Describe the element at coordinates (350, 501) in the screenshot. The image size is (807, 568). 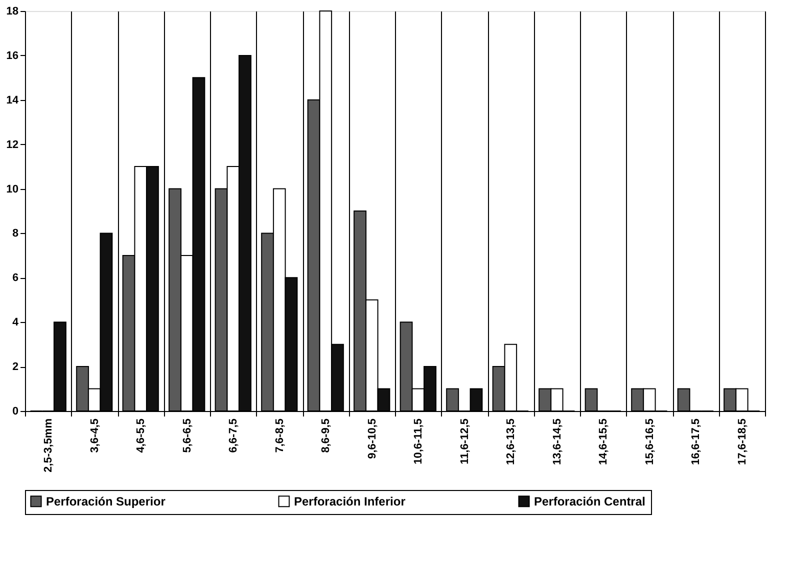
I see `legend-label: Perforación Inferior` at that location.